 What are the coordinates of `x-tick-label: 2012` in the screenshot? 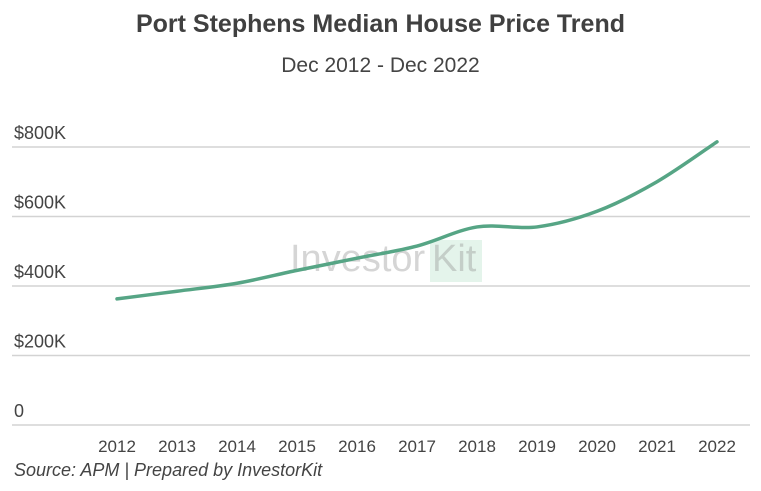 It's located at (117, 446).